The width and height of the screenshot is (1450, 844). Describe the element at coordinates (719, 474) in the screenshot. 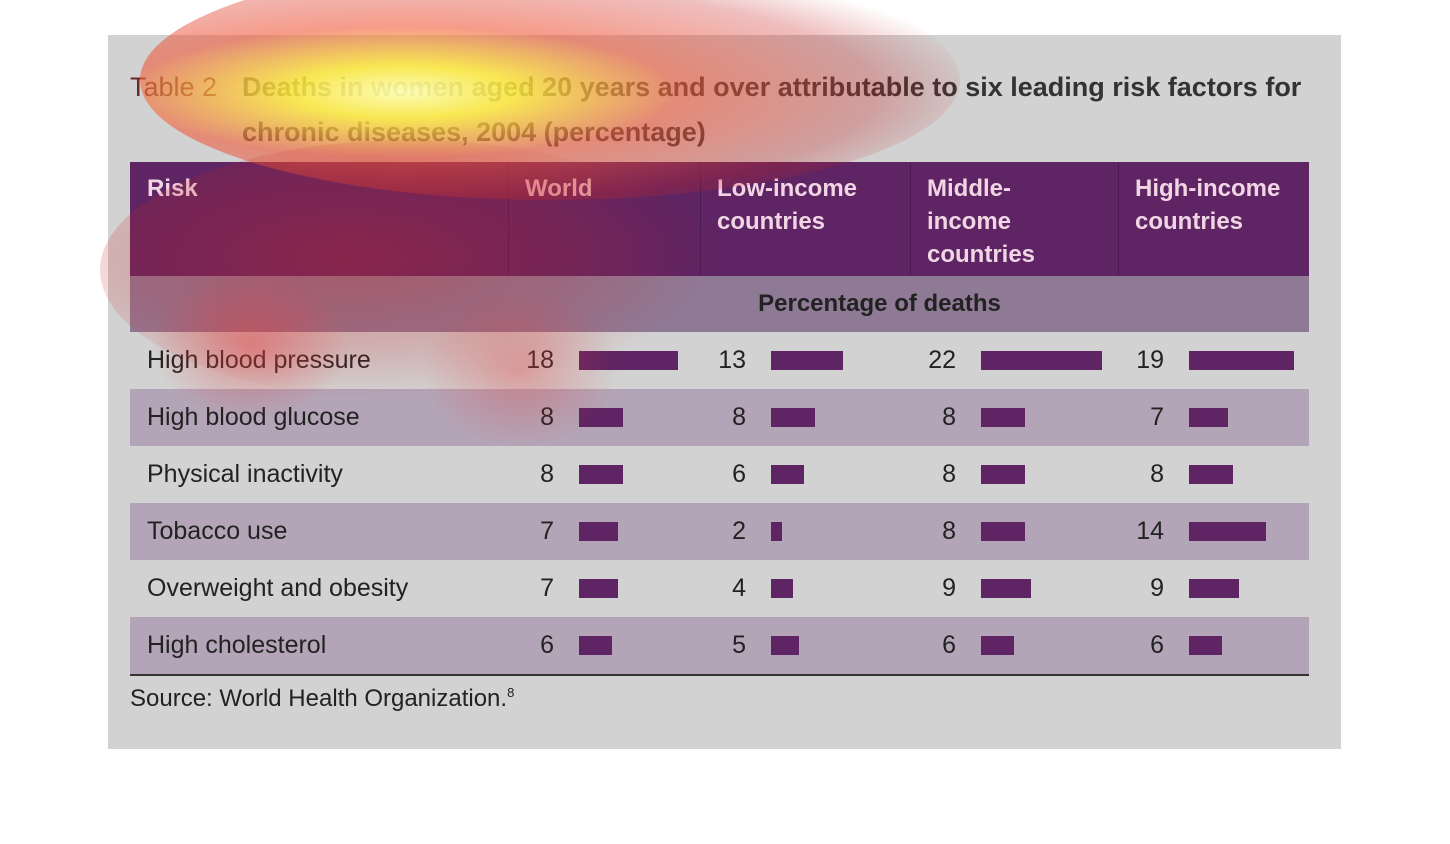

I see `data-row: Physical inactivity 8 6 8 8` at that location.